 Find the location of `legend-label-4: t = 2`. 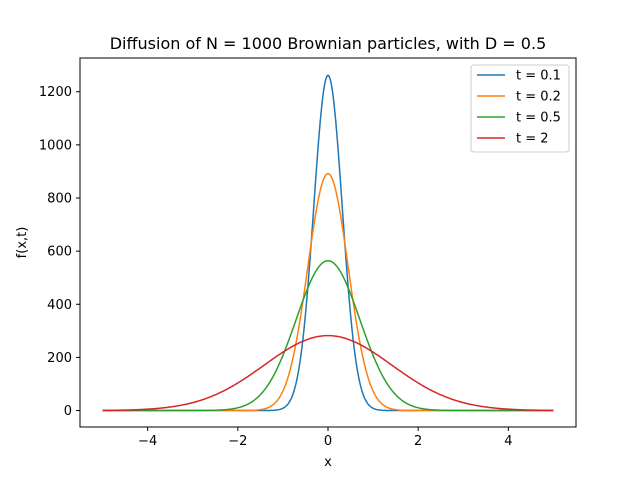

legend-label-4: t = 2 is located at coordinates (532, 139).